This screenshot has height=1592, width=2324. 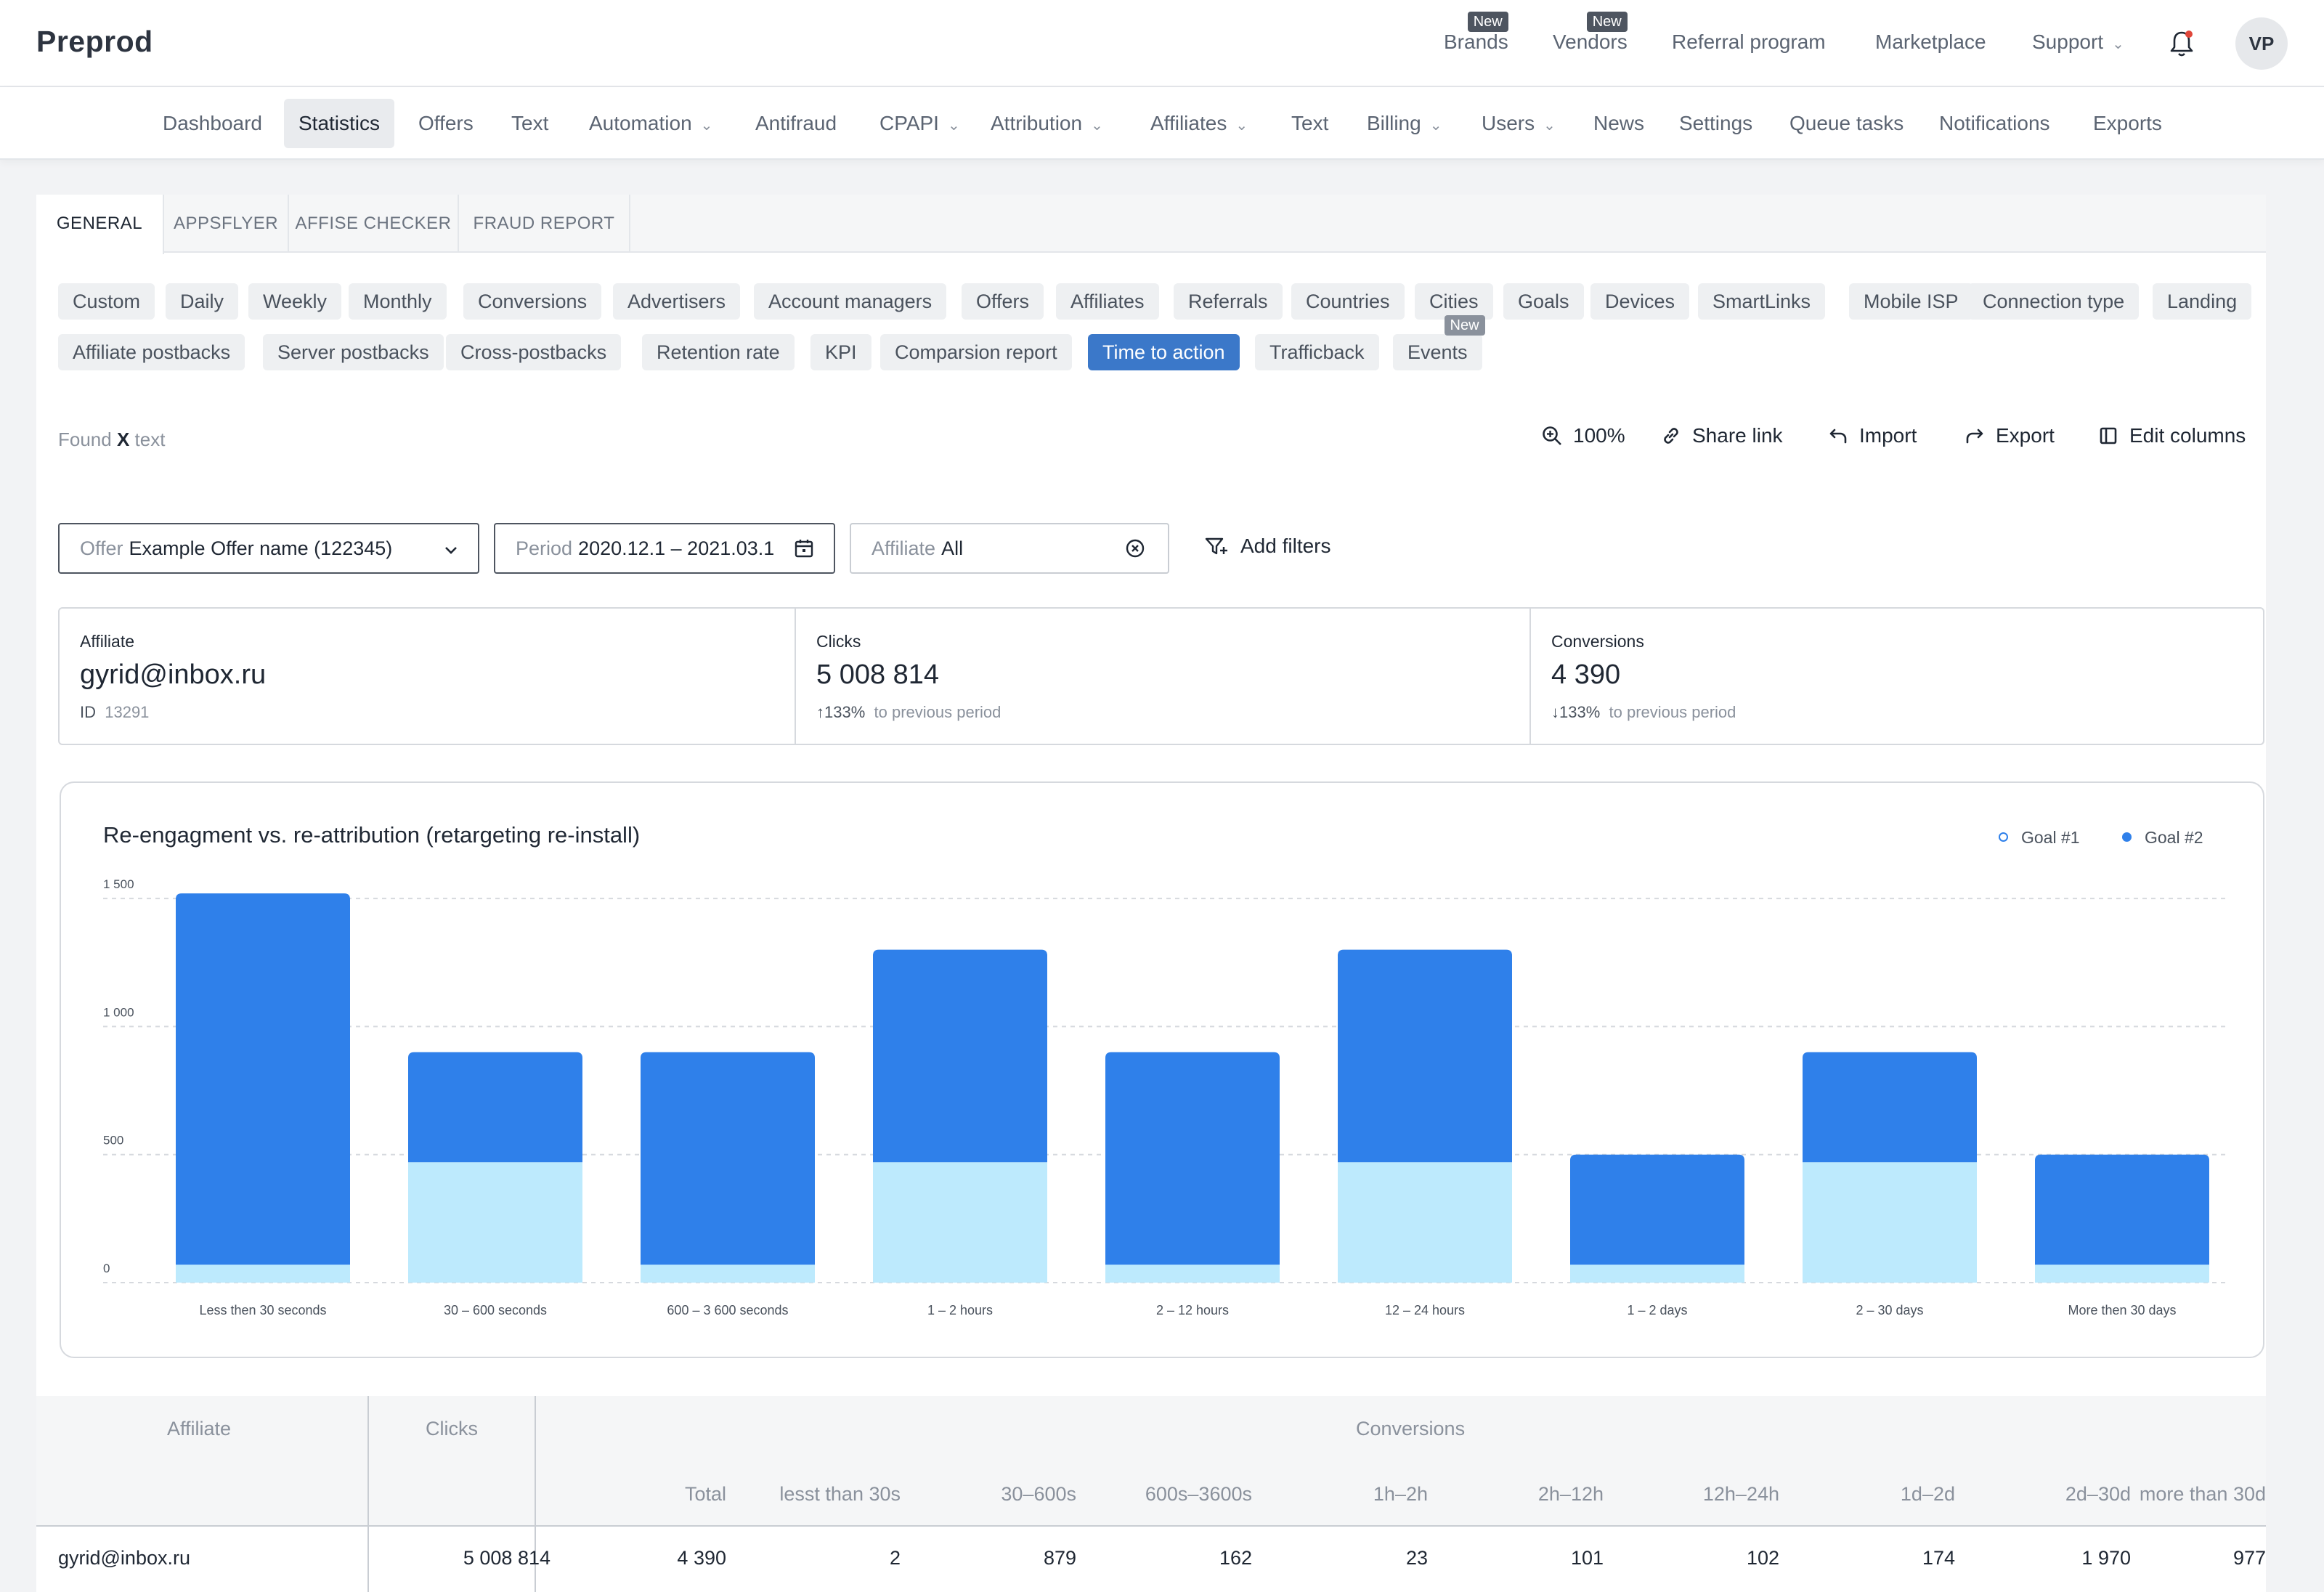 What do you see at coordinates (1199, 123) in the screenshot?
I see `nav-affiliates: Affiliates ⌄` at bounding box center [1199, 123].